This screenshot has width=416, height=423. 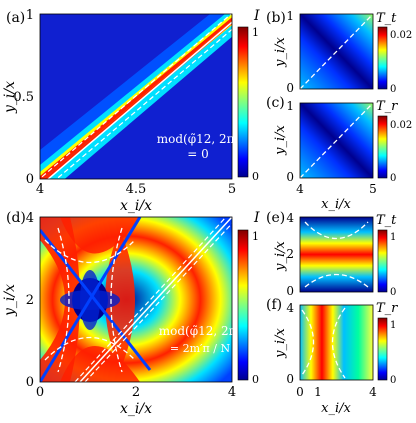 What do you see at coordinates (255, 236) in the screenshot?
I see `panel-d-cbar-tick: 1` at bounding box center [255, 236].